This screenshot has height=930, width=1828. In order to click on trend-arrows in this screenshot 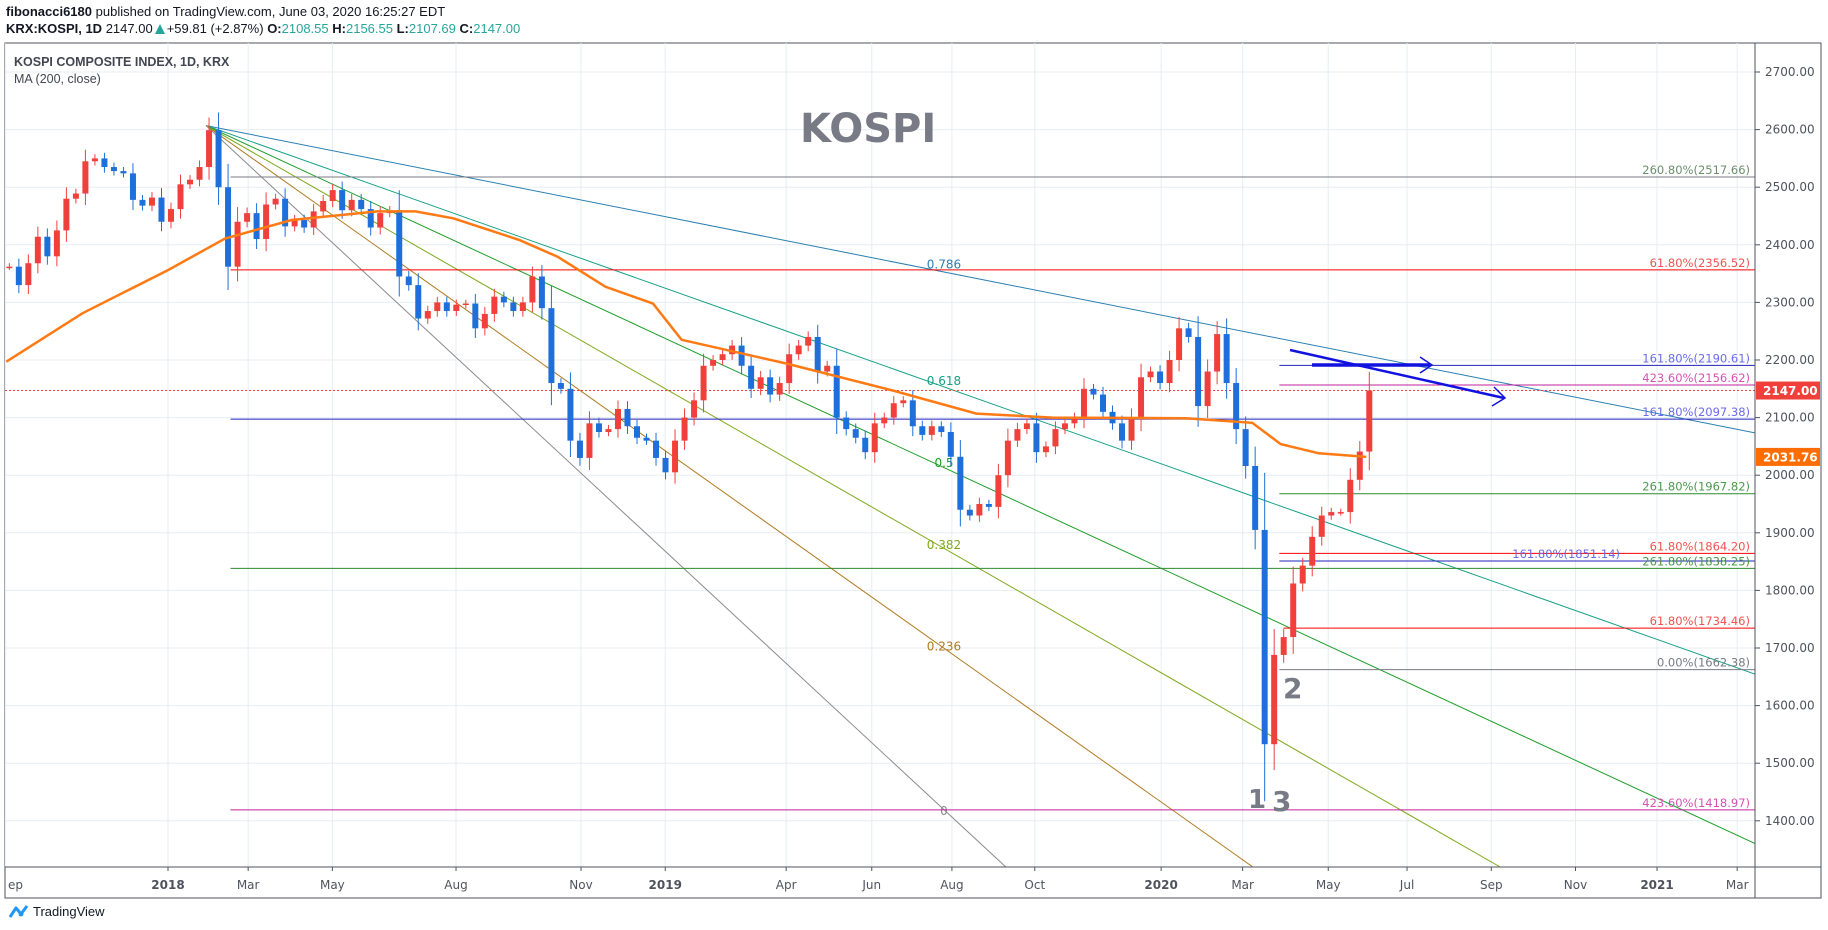, I will do `click(1398, 377)`.